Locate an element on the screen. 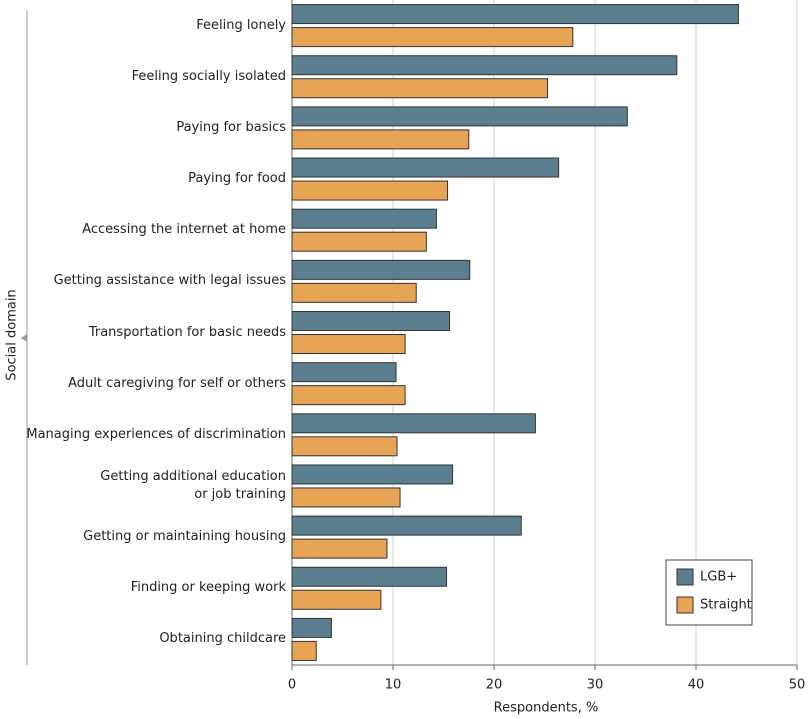 Image resolution: width=810 pixels, height=719 pixels. y-axis-label: Social domain is located at coordinates (12, 334).